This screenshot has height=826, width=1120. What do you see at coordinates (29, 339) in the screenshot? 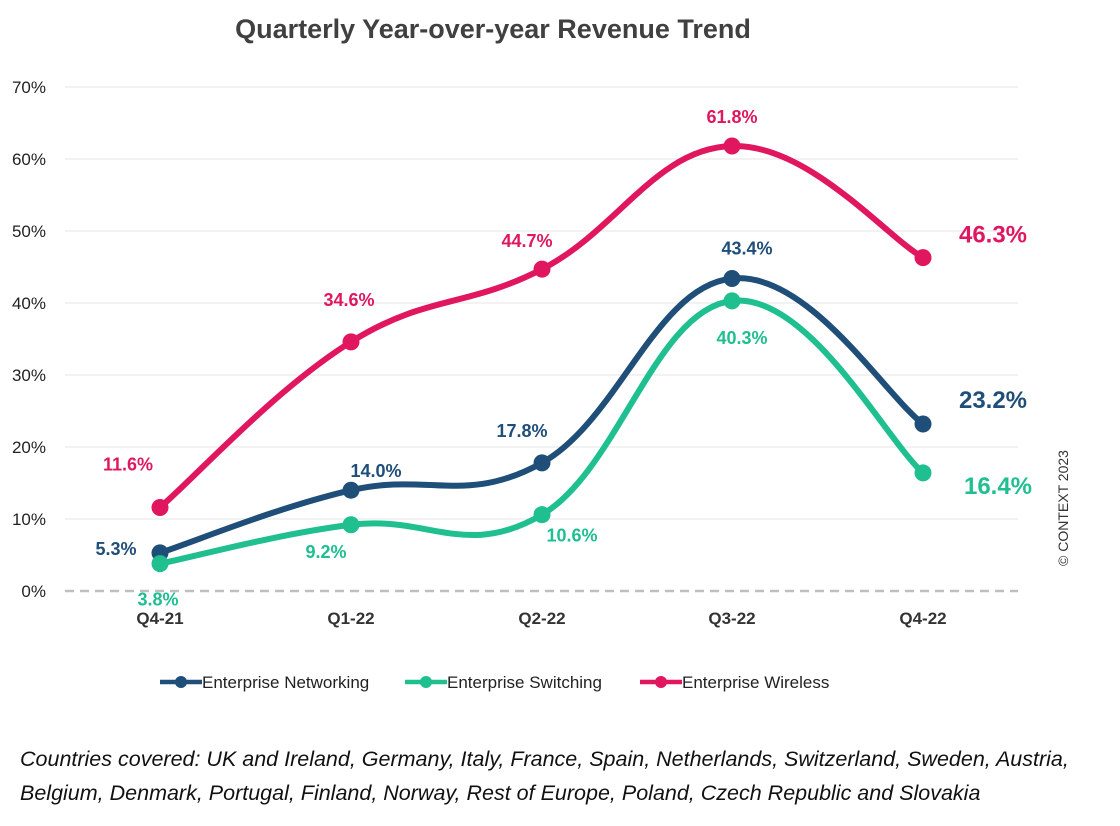
I see `y-axis-ticks: 0% 10% 20% 30% 40% 50% 60% 70%` at bounding box center [29, 339].